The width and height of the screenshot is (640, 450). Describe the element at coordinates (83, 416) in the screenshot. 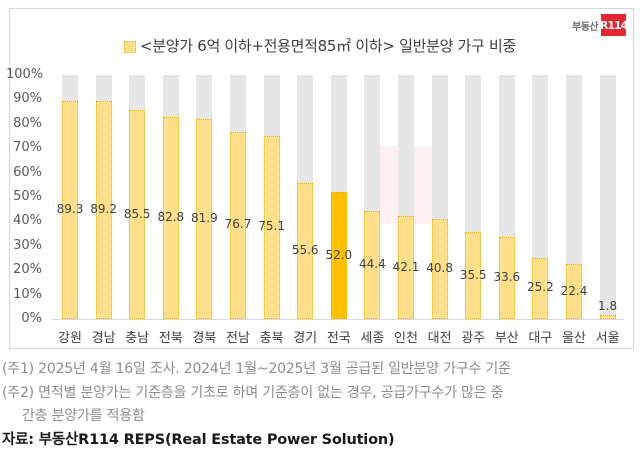

I see `footnote-2-continued: 간층 분양가를 적용함` at that location.